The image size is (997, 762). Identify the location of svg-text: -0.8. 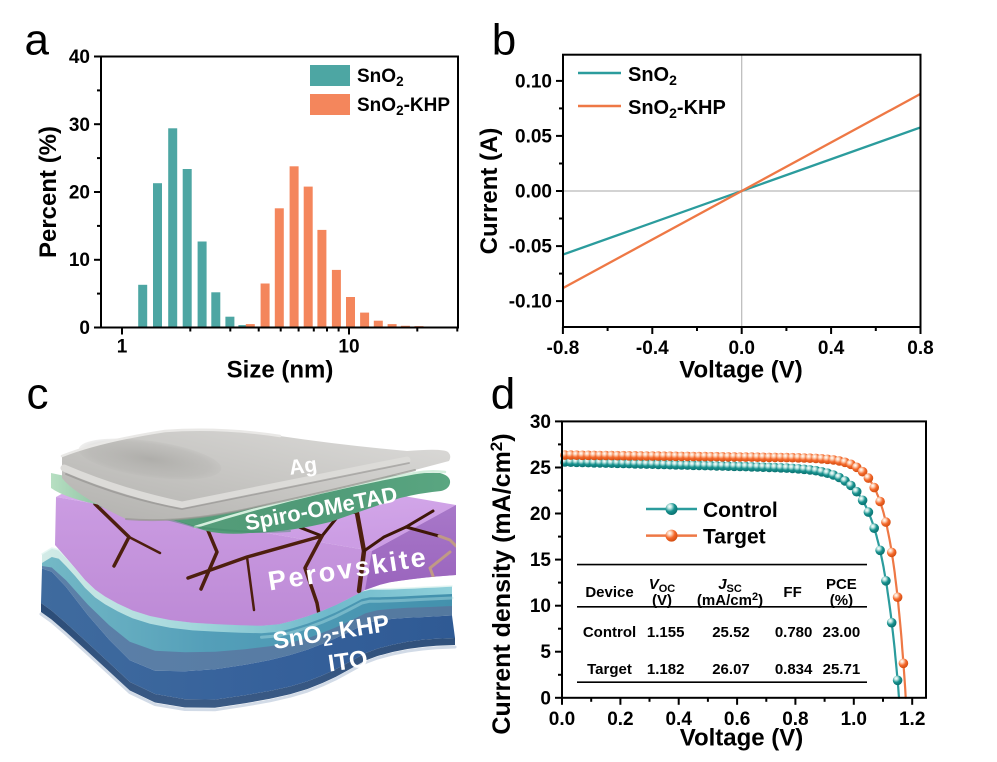
(563, 348).